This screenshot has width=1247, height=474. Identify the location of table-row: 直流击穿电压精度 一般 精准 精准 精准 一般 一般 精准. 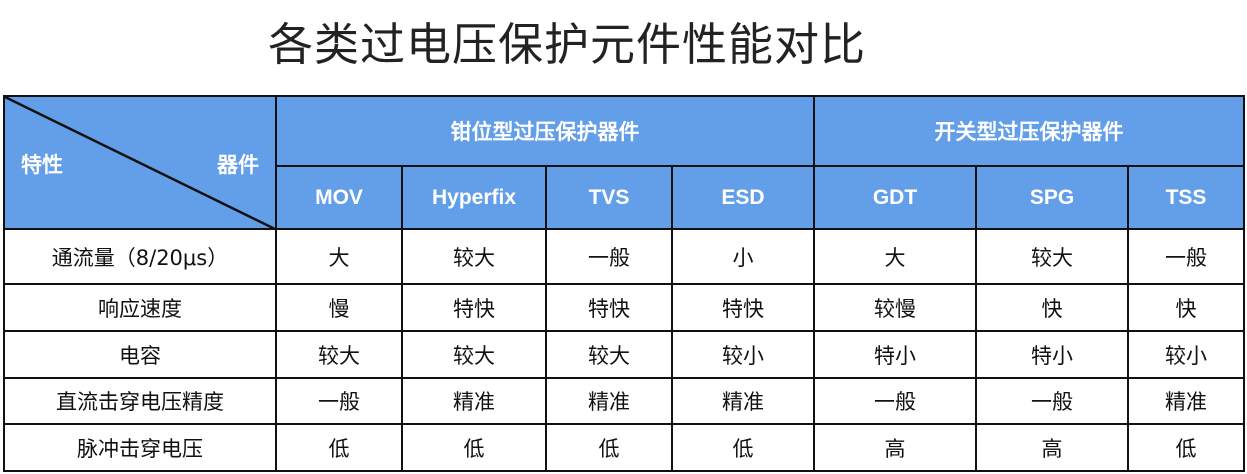
(624, 401).